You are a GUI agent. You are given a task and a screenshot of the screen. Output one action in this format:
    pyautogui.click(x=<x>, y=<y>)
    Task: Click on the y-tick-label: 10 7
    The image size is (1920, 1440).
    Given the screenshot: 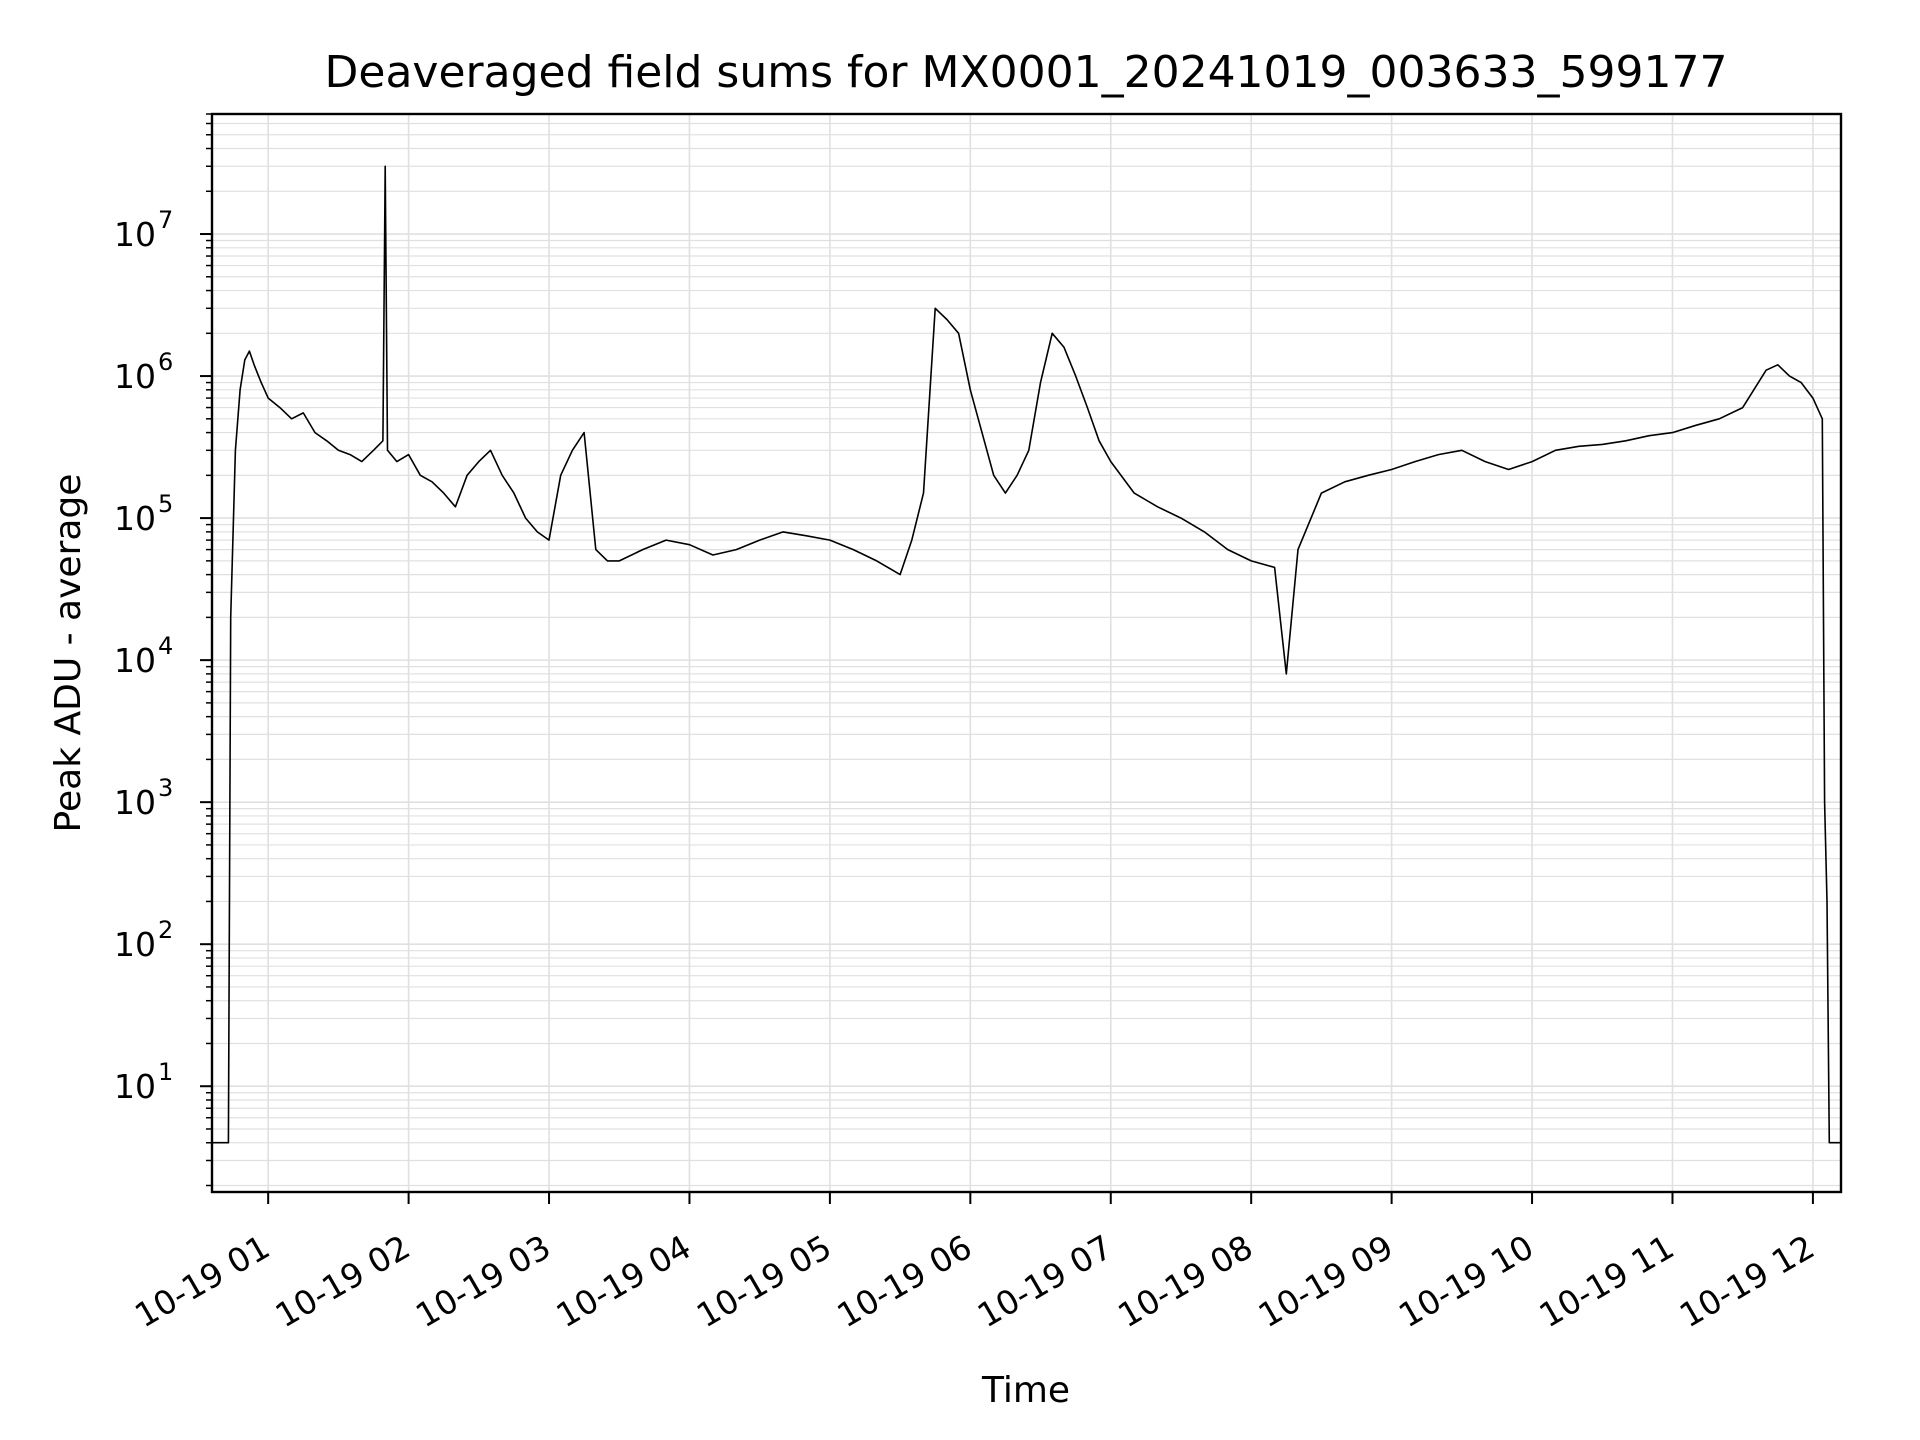 What is the action you would take?
    pyautogui.click(x=143, y=230)
    